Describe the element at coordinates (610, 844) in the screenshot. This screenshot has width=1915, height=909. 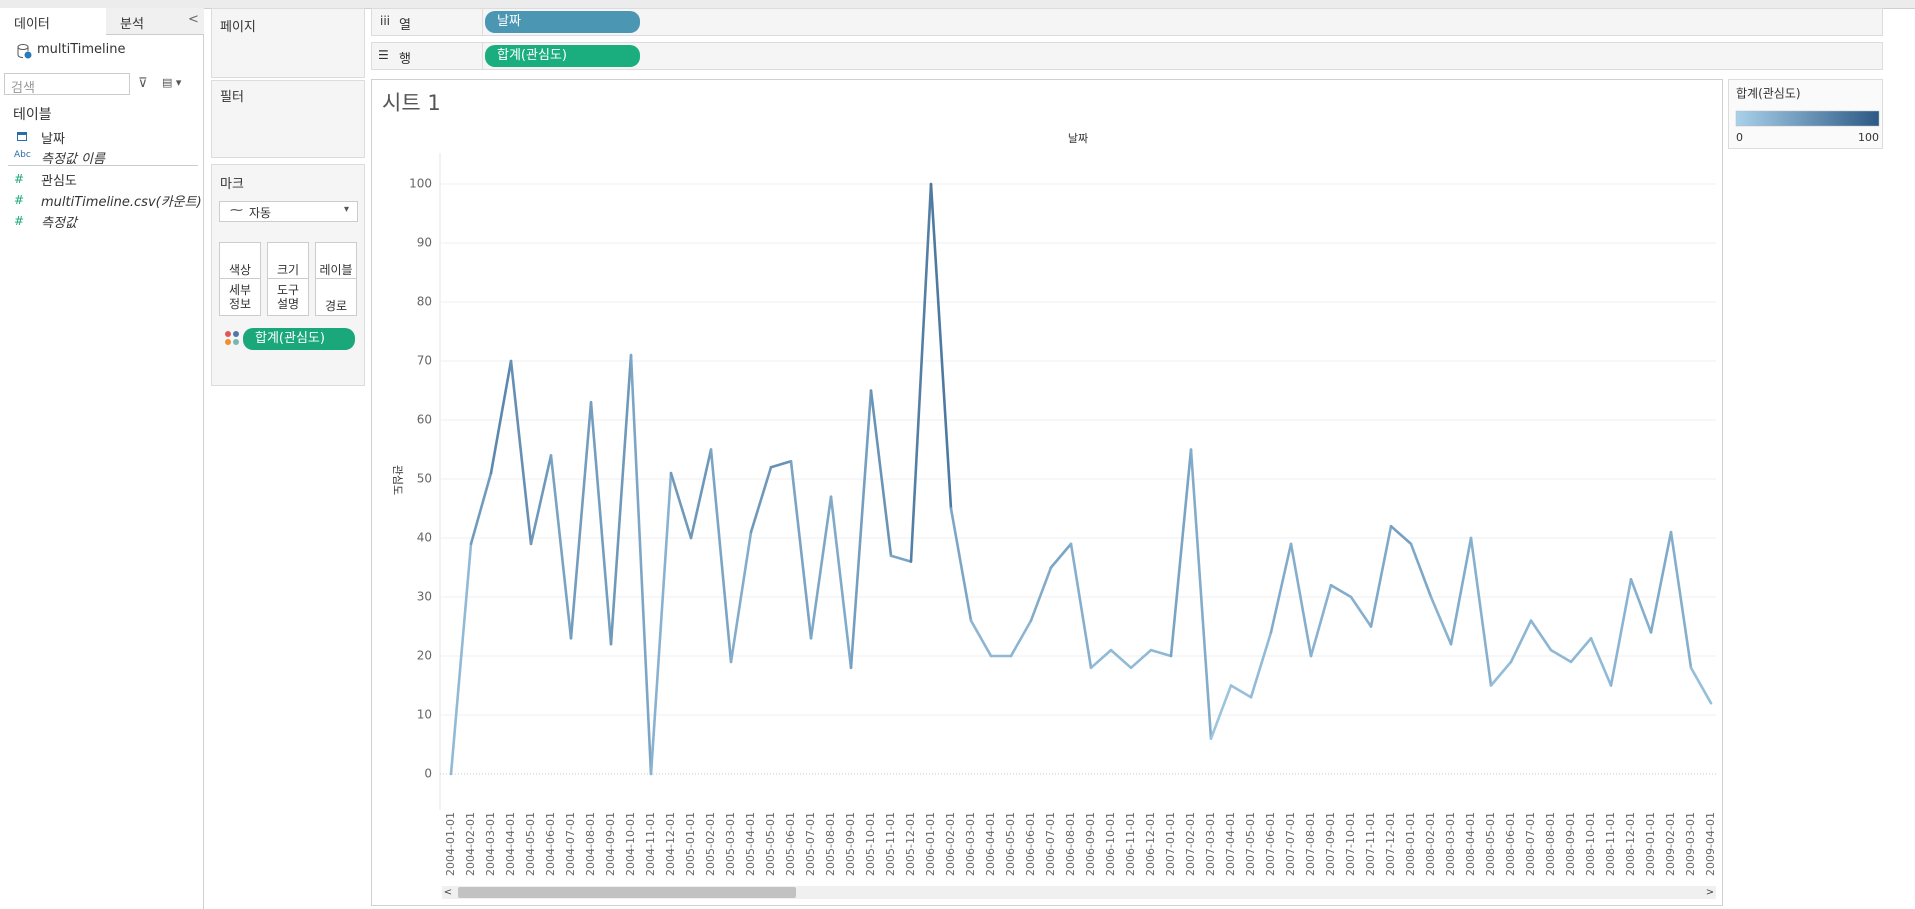
I see `x-tick-label: 2004-09-01` at that location.